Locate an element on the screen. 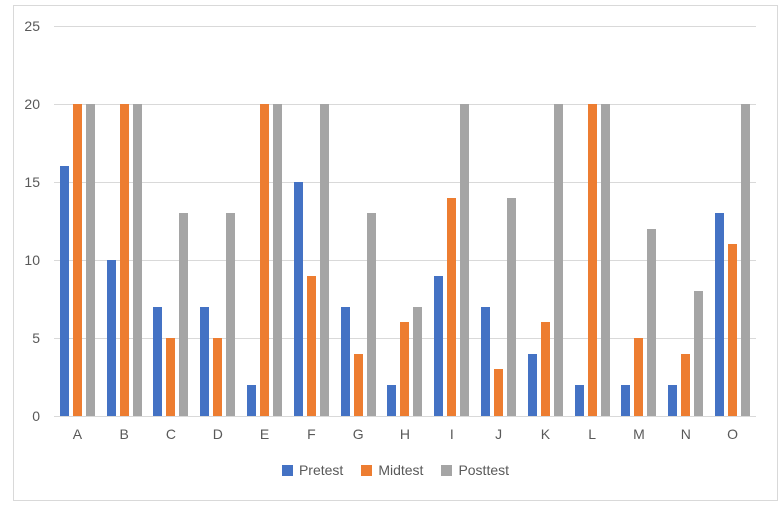 The image size is (782, 508). x-tick-label: M is located at coordinates (639, 434).